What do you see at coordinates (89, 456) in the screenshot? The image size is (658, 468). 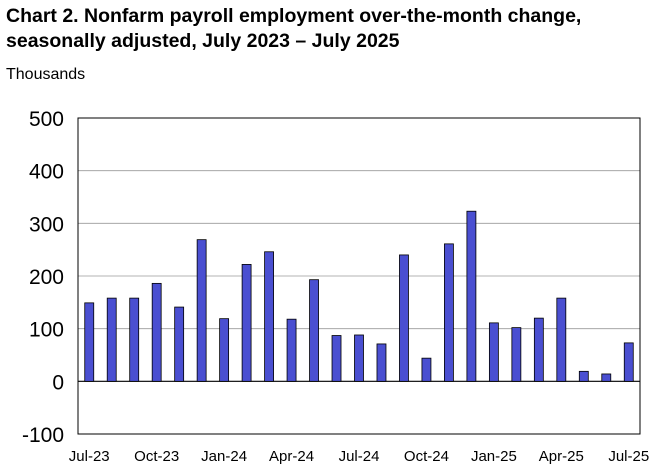 I see `x-tick-label: Jul-23` at bounding box center [89, 456].